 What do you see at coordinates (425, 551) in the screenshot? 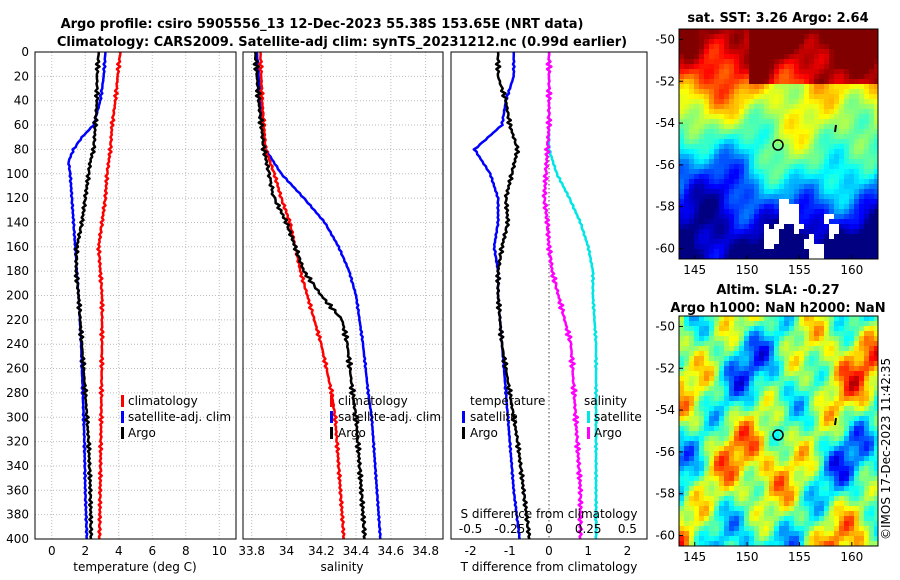
I see `salinity-tick-label: 34.8` at bounding box center [425, 551].